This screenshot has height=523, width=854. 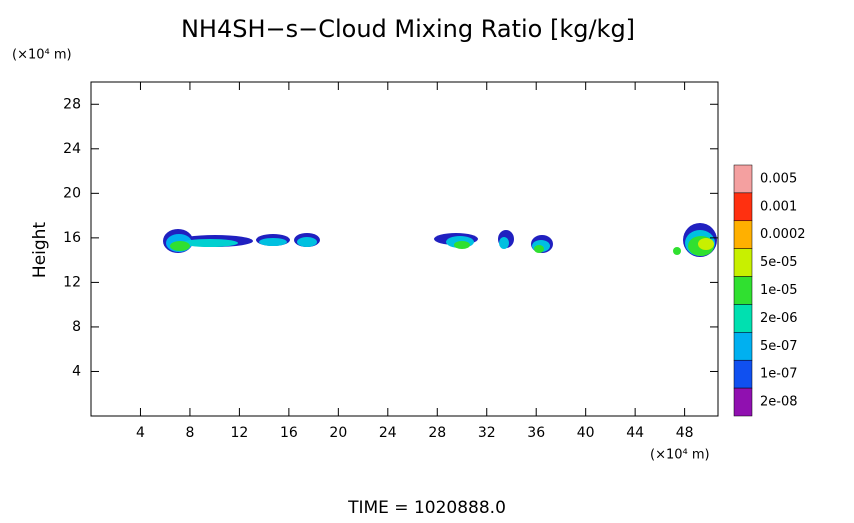 What do you see at coordinates (635, 433) in the screenshot?
I see `x-tick-label: 44` at bounding box center [635, 433].